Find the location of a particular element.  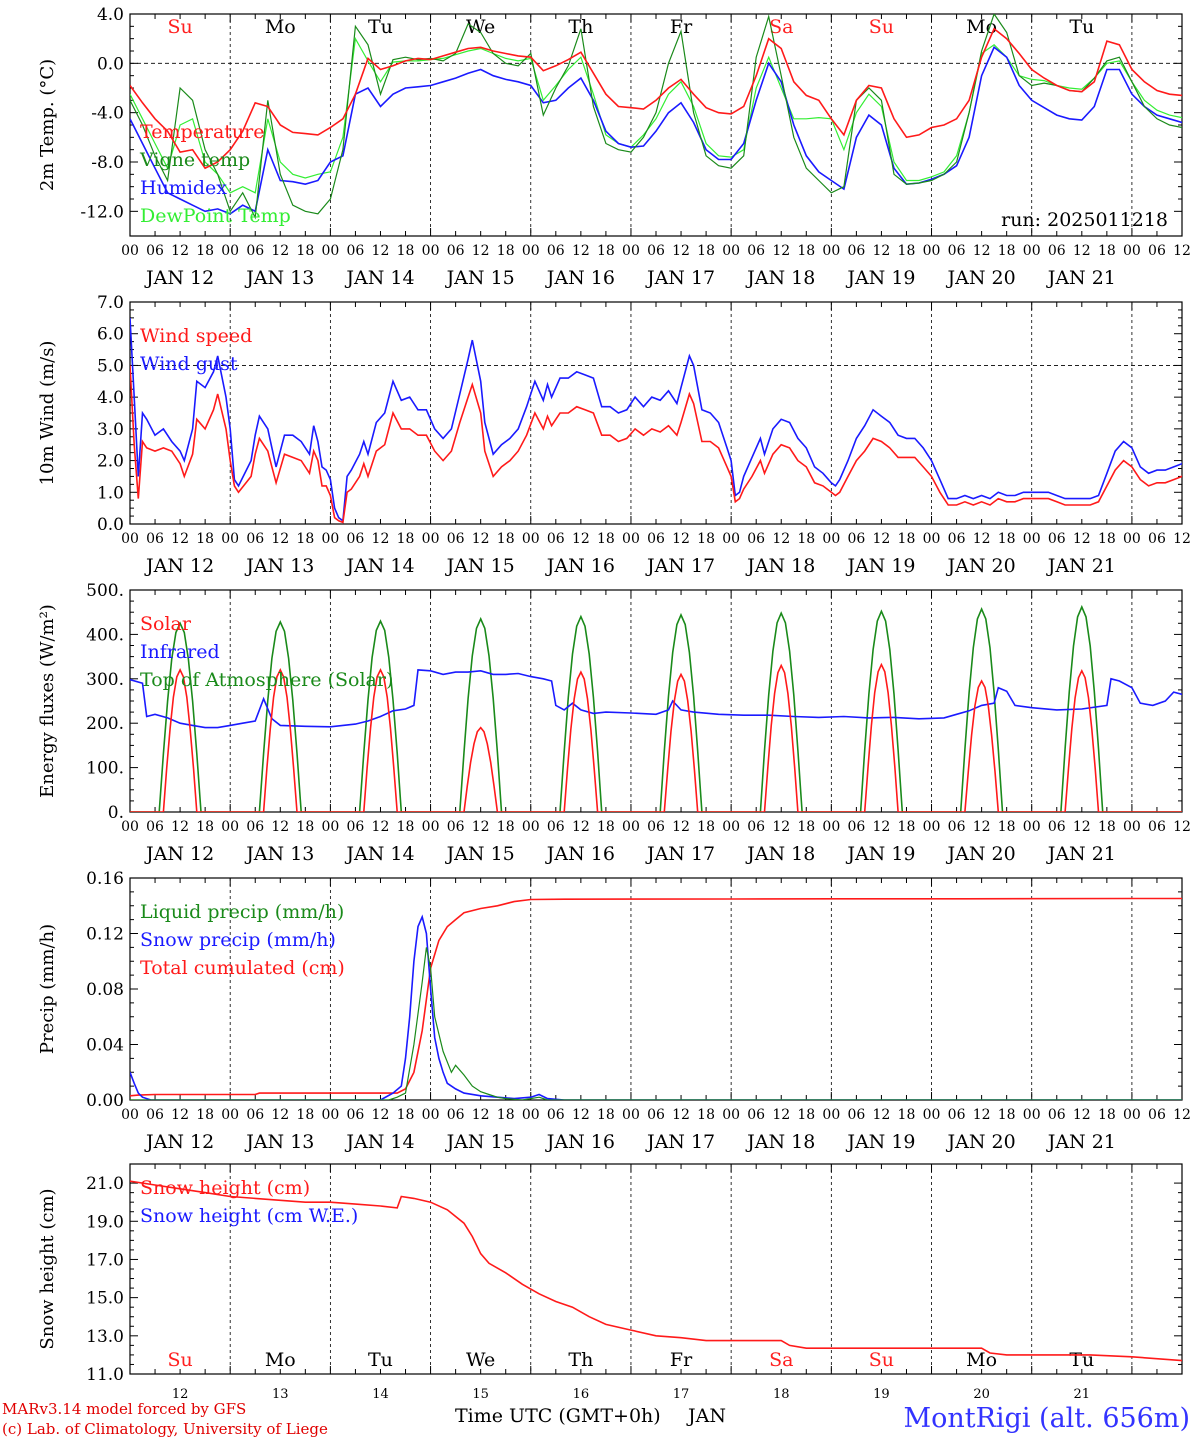

x-date-label: JAN 17 is located at coordinates (680, 278).